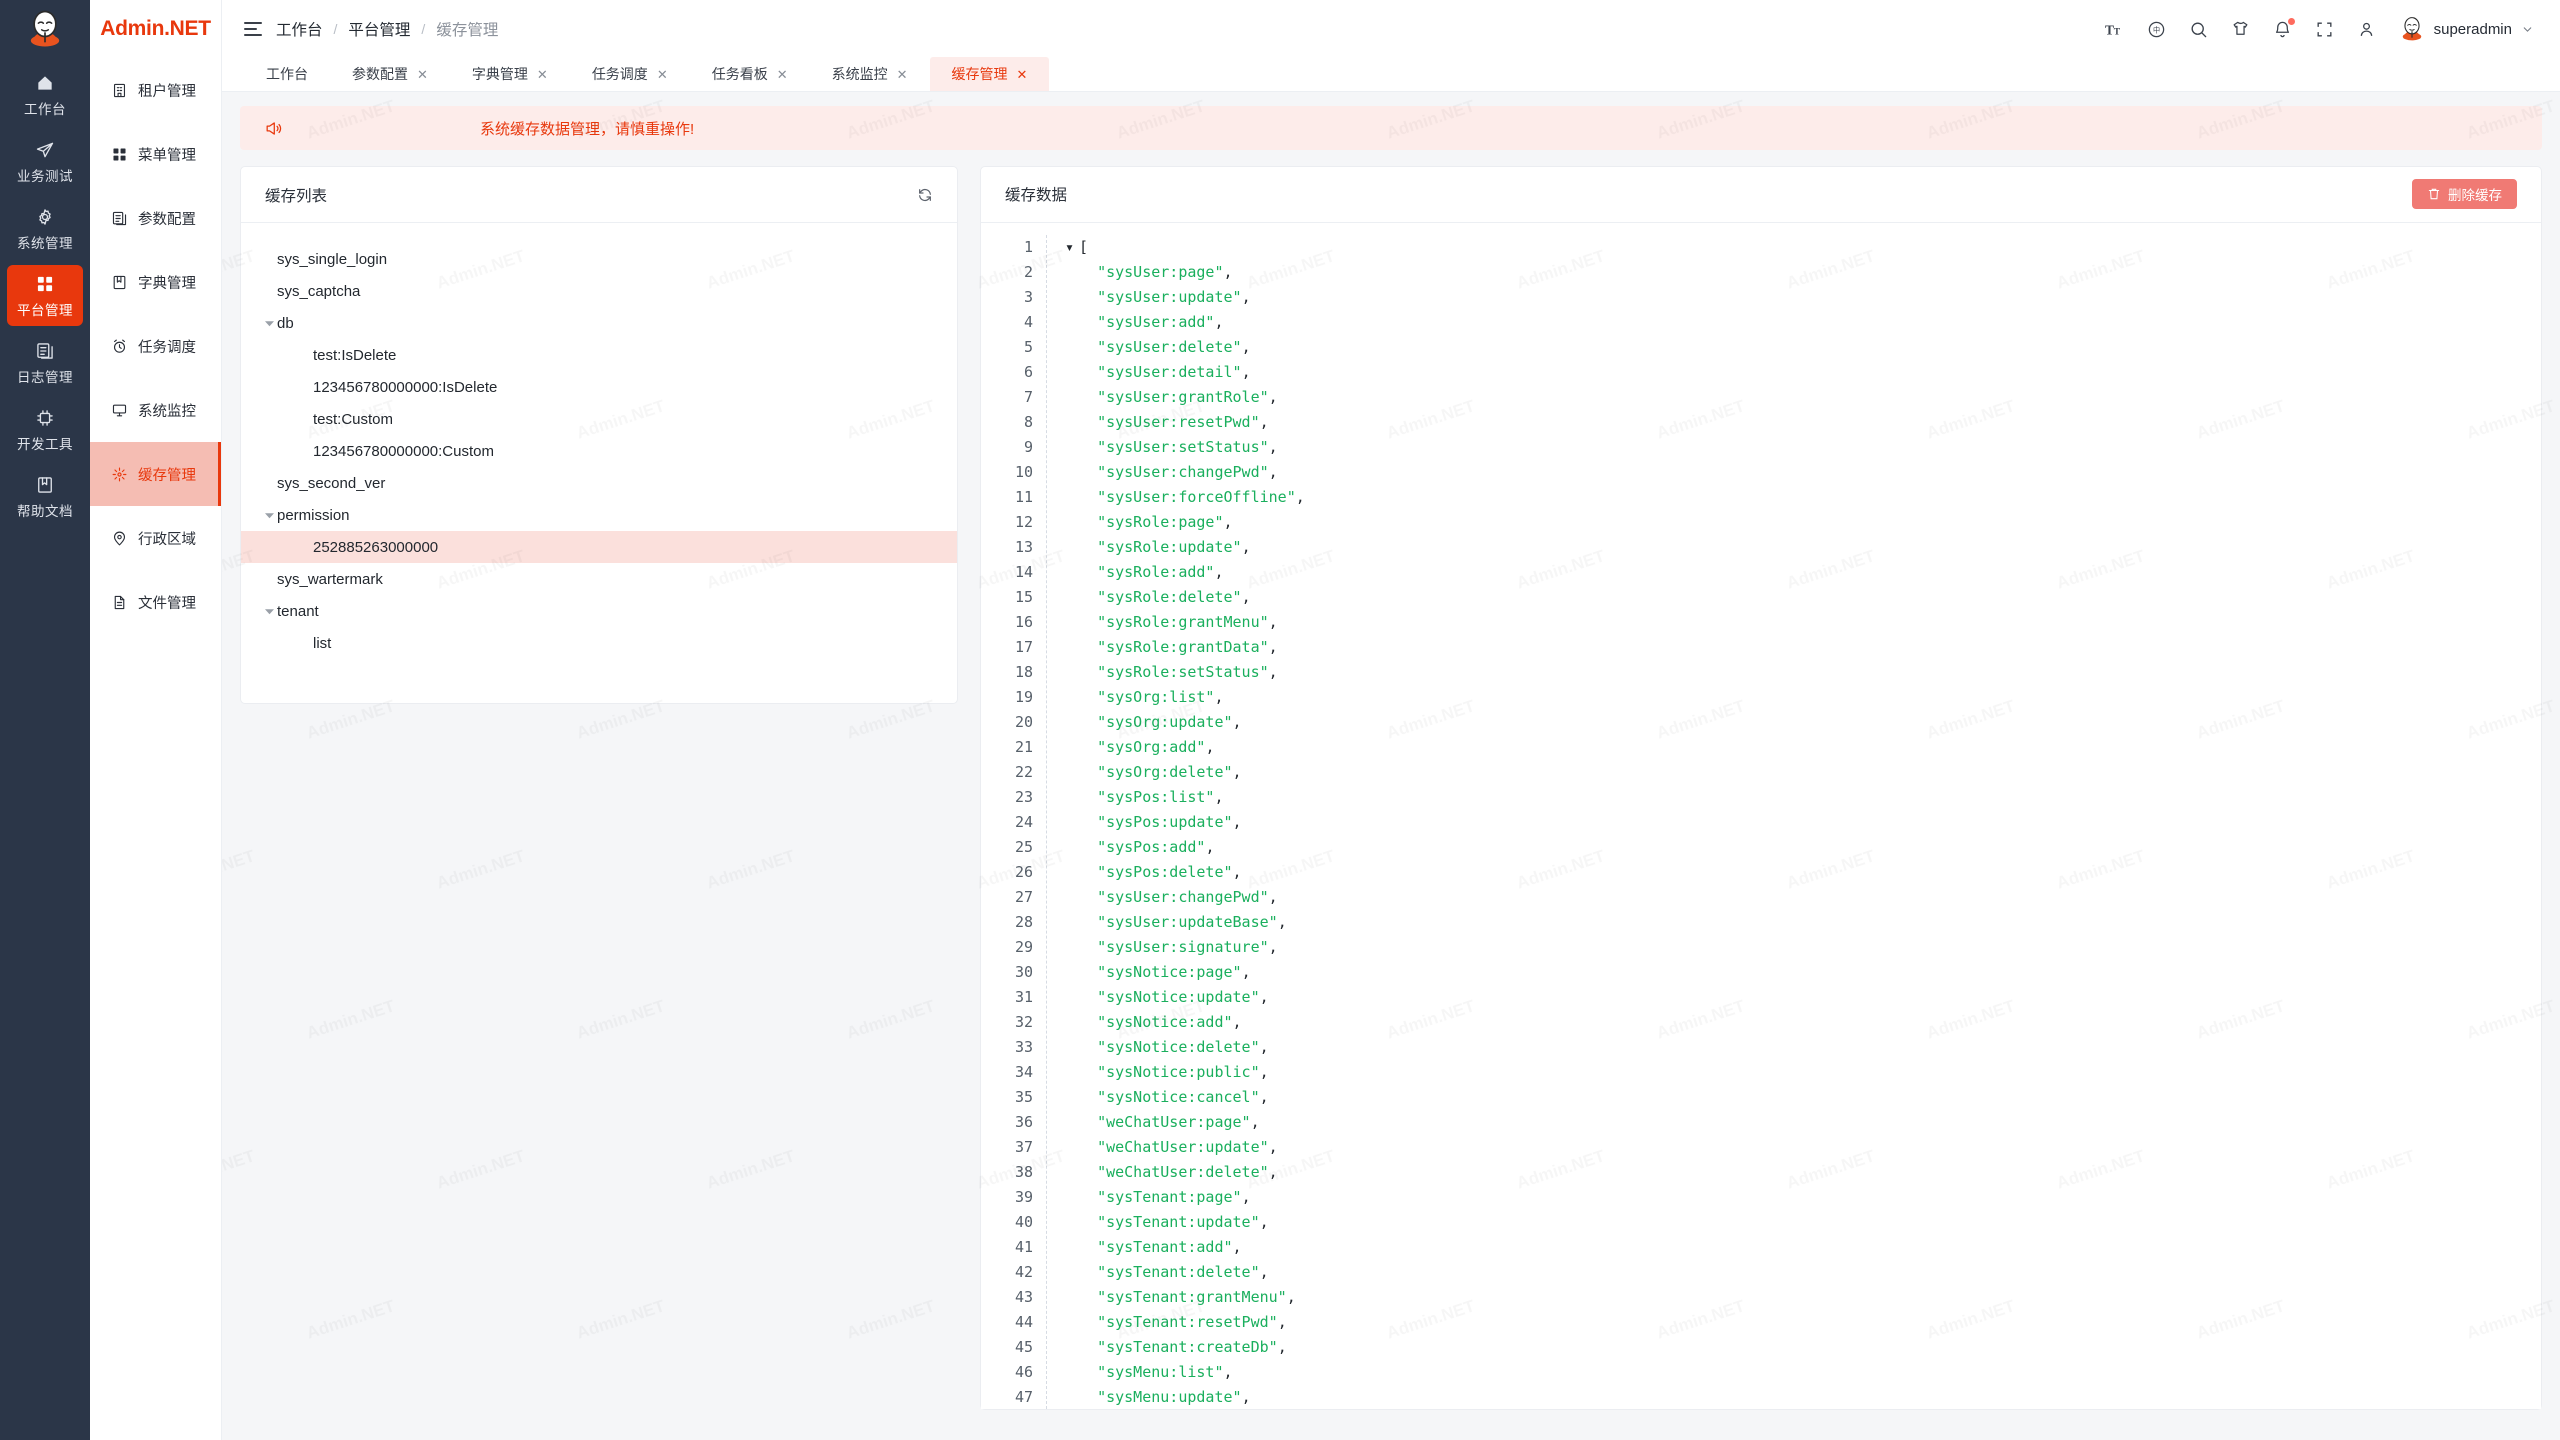  Describe the element at coordinates (510, 74) in the screenshot. I see `tab-2: 字典管理 ✕` at that location.